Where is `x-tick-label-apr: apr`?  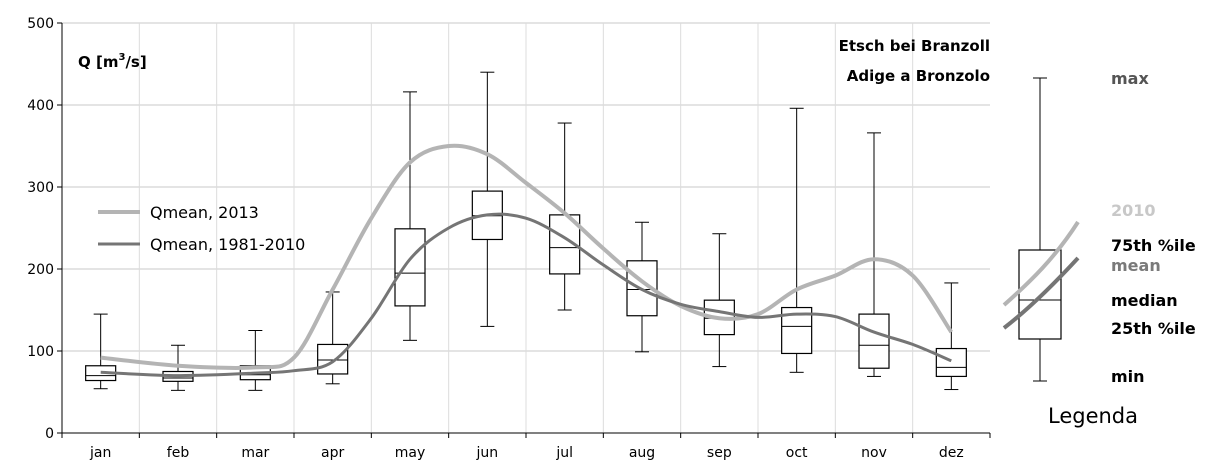 x-tick-label-apr: apr is located at coordinates (332, 453).